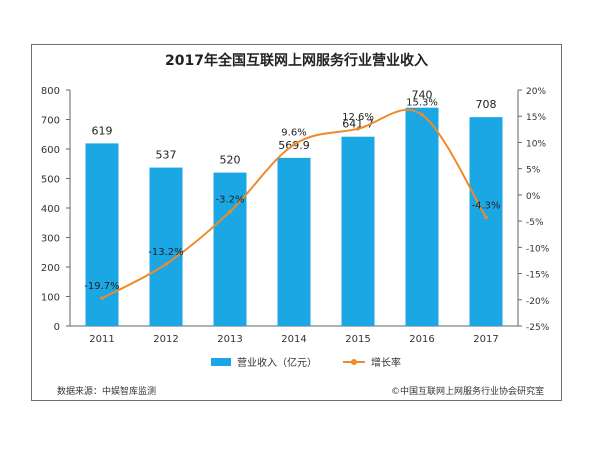 This screenshot has height=450, width=600. What do you see at coordinates (422, 103) in the screenshot?
I see `growth-rate-label: 15.3%` at bounding box center [422, 103].